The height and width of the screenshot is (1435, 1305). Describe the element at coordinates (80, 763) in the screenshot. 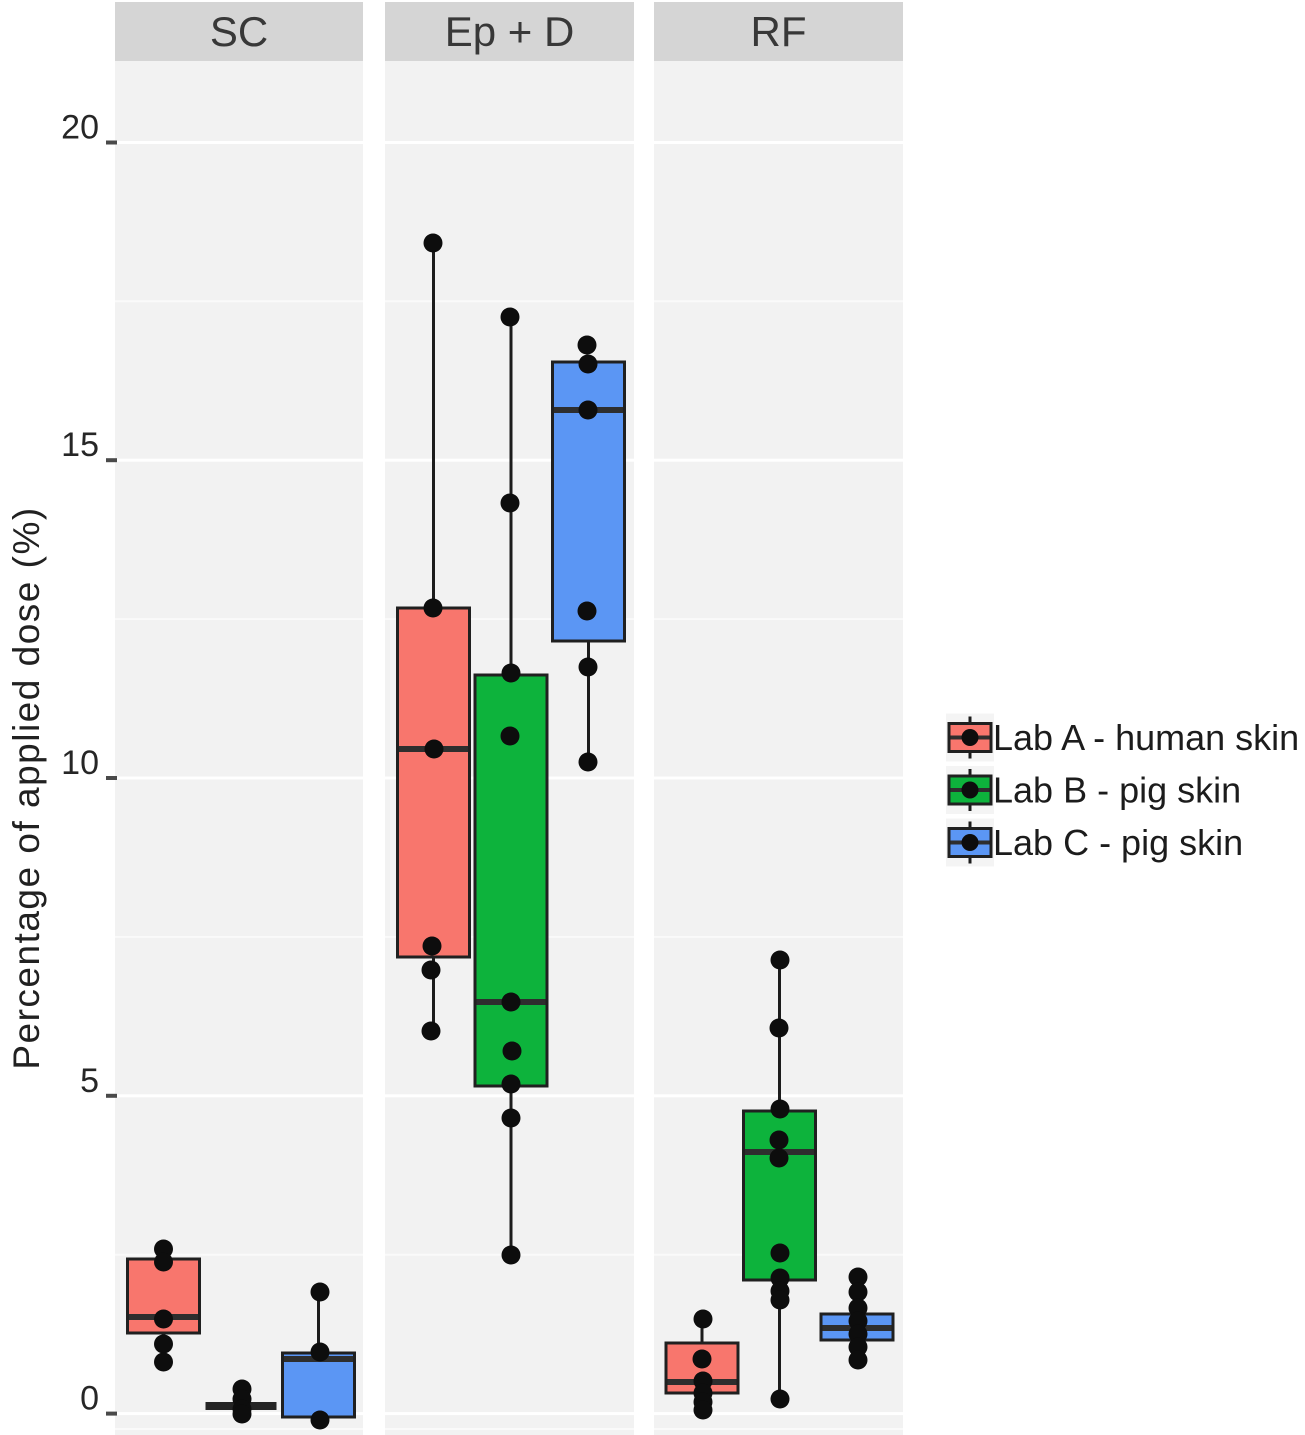

I see `svg-text: 10` at that location.